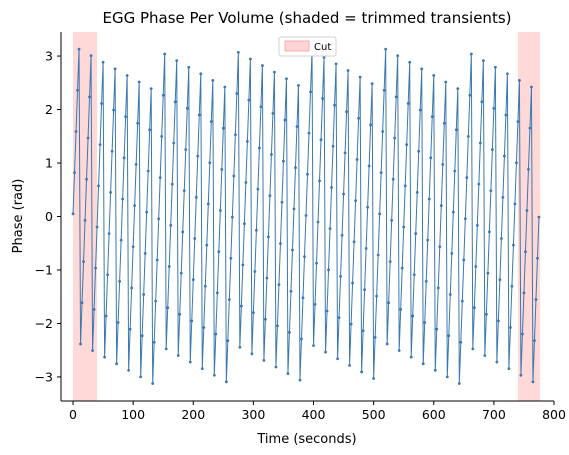 This screenshot has width=569, height=455. What do you see at coordinates (317, 411) in the screenshot?
I see `x-ticks: 0 100 200 300 400 500 600 700 800` at bounding box center [317, 411].